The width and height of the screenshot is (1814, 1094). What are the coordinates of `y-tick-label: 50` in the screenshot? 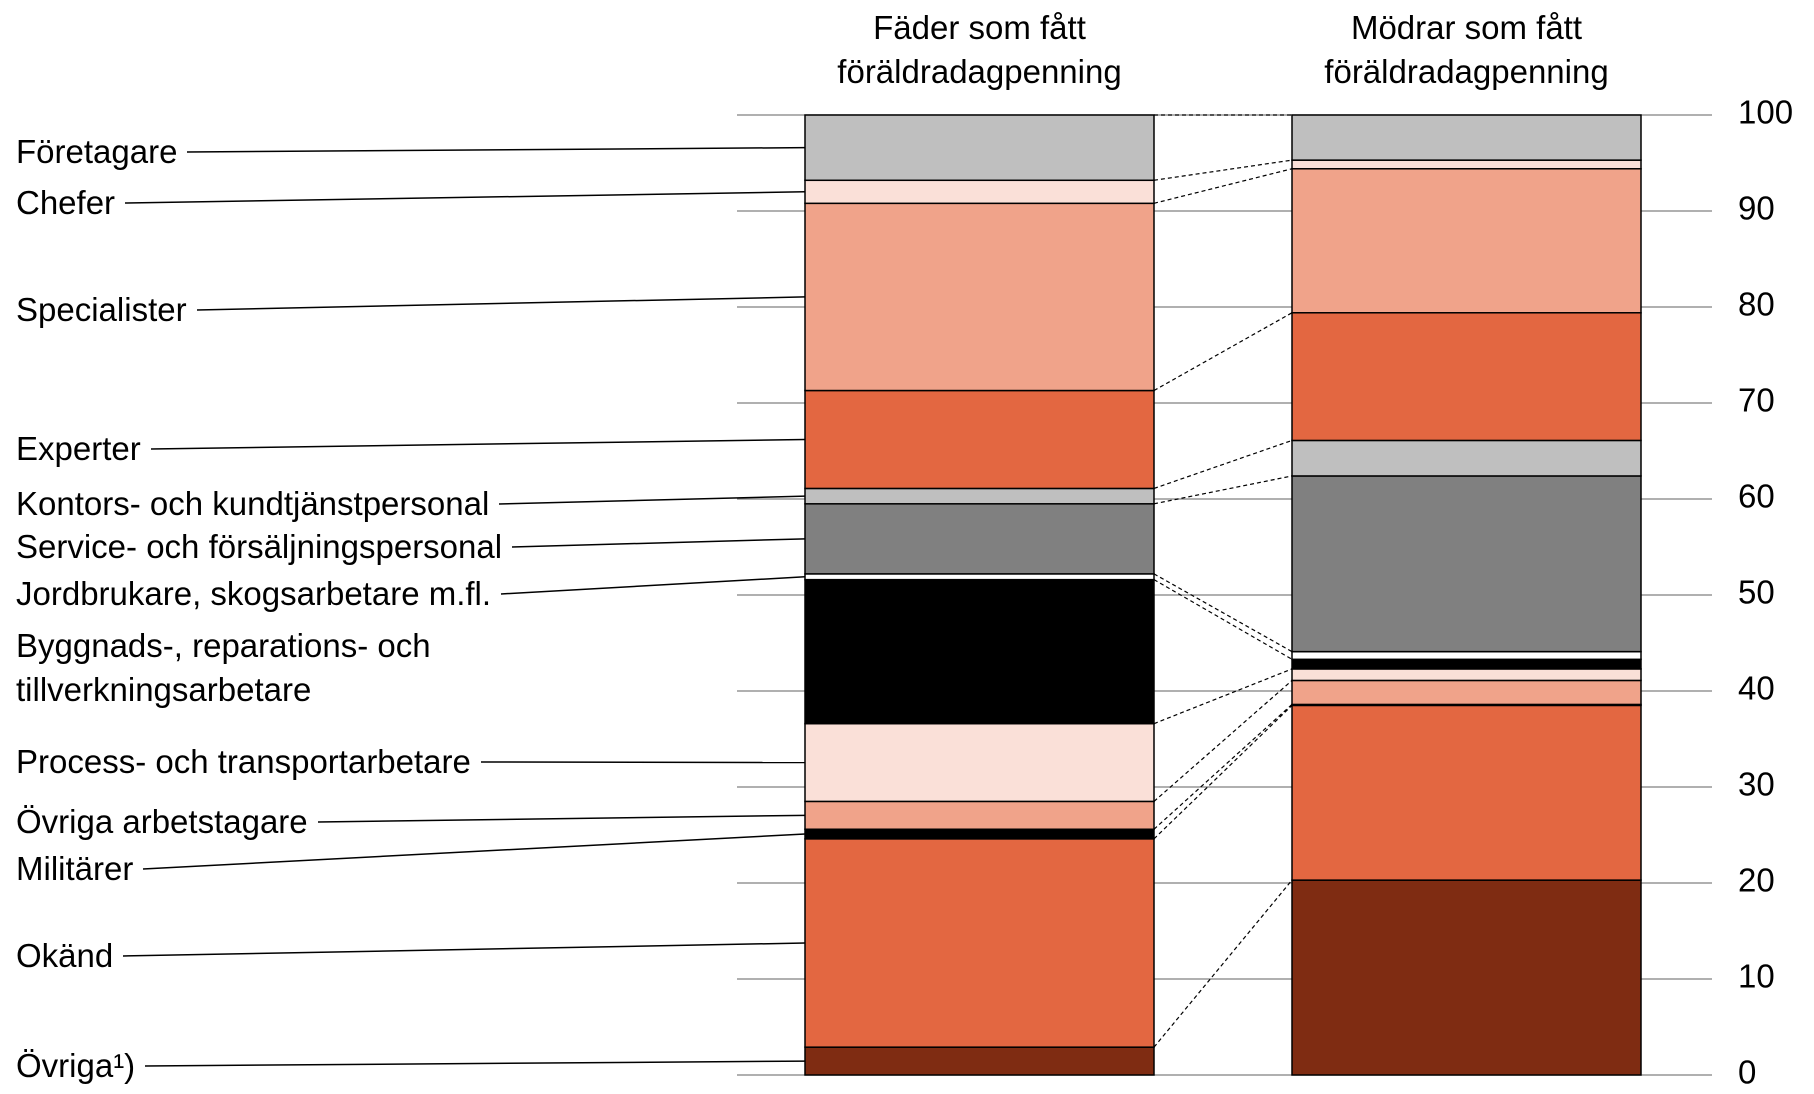 It's located at (1756, 592).